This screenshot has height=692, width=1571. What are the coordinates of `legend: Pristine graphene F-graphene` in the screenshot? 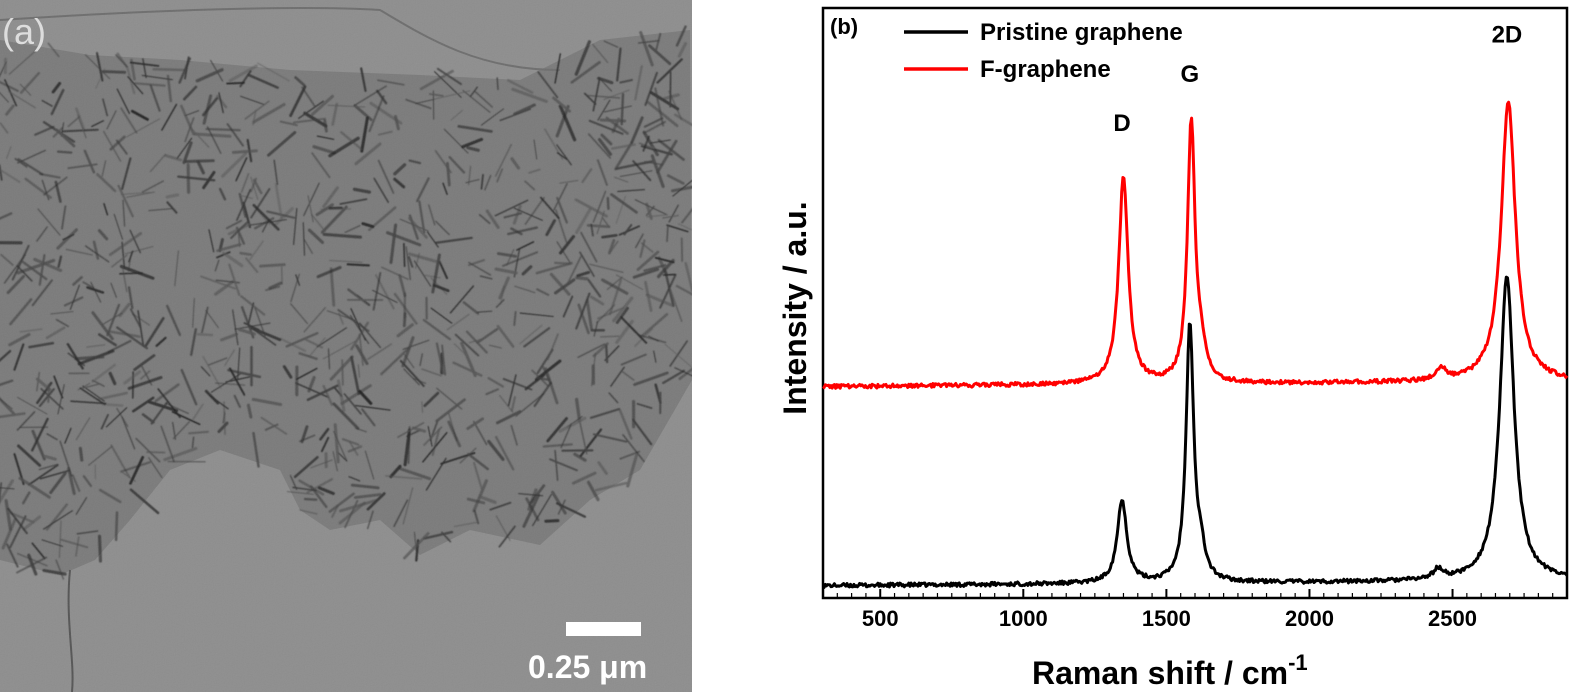 It's located at (1043, 51).